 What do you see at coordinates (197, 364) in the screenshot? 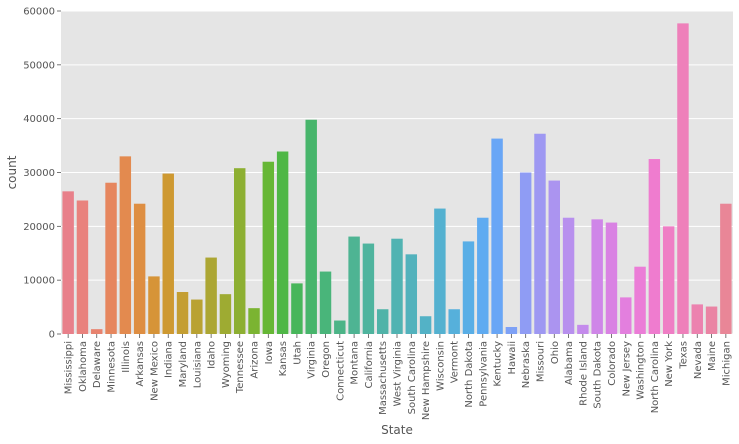
I see `x-tick-label: Louisiana` at bounding box center [197, 364].